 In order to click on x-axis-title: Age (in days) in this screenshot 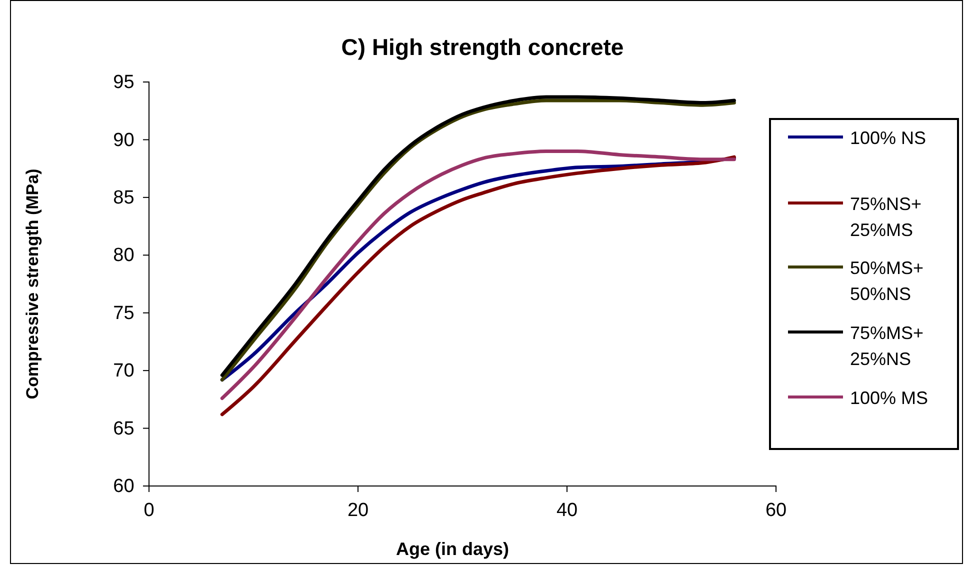, I will do `click(453, 549)`.